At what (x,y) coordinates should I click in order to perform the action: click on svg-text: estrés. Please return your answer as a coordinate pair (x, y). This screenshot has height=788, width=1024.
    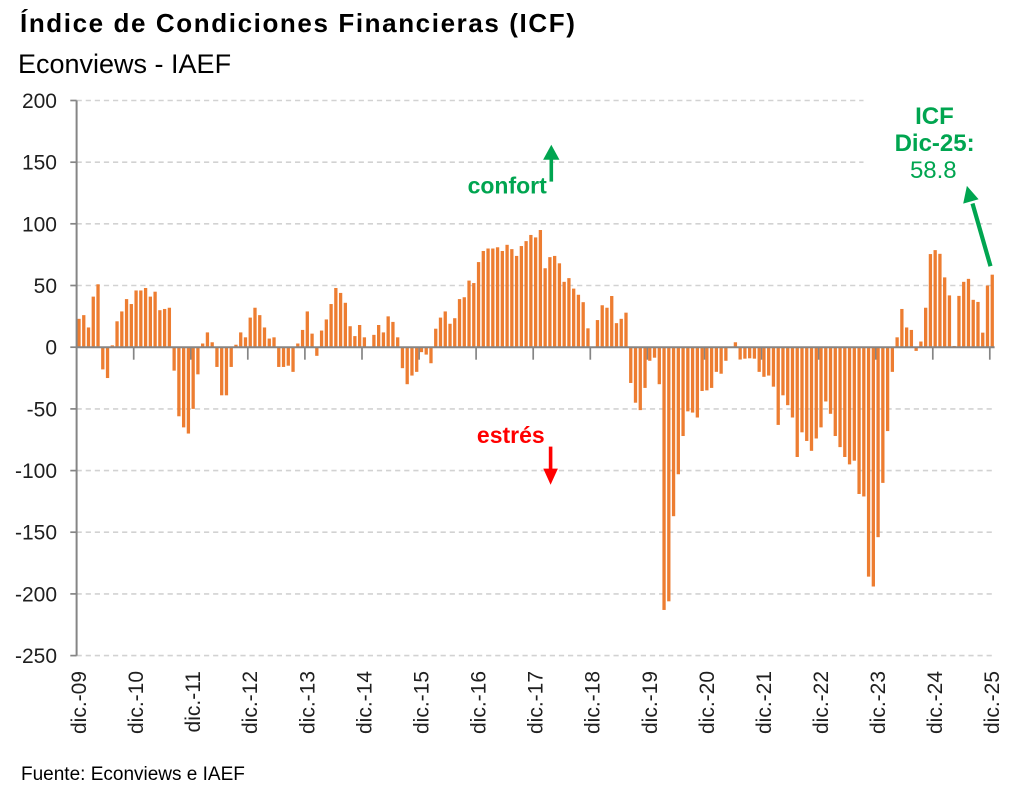
    Looking at the image, I should click on (511, 435).